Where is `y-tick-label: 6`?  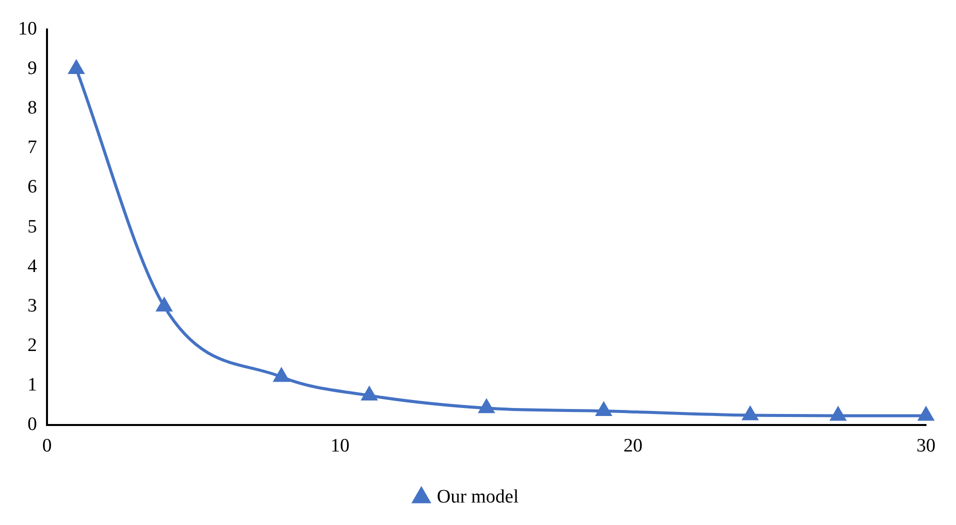
y-tick-label: 6 is located at coordinates (32, 187).